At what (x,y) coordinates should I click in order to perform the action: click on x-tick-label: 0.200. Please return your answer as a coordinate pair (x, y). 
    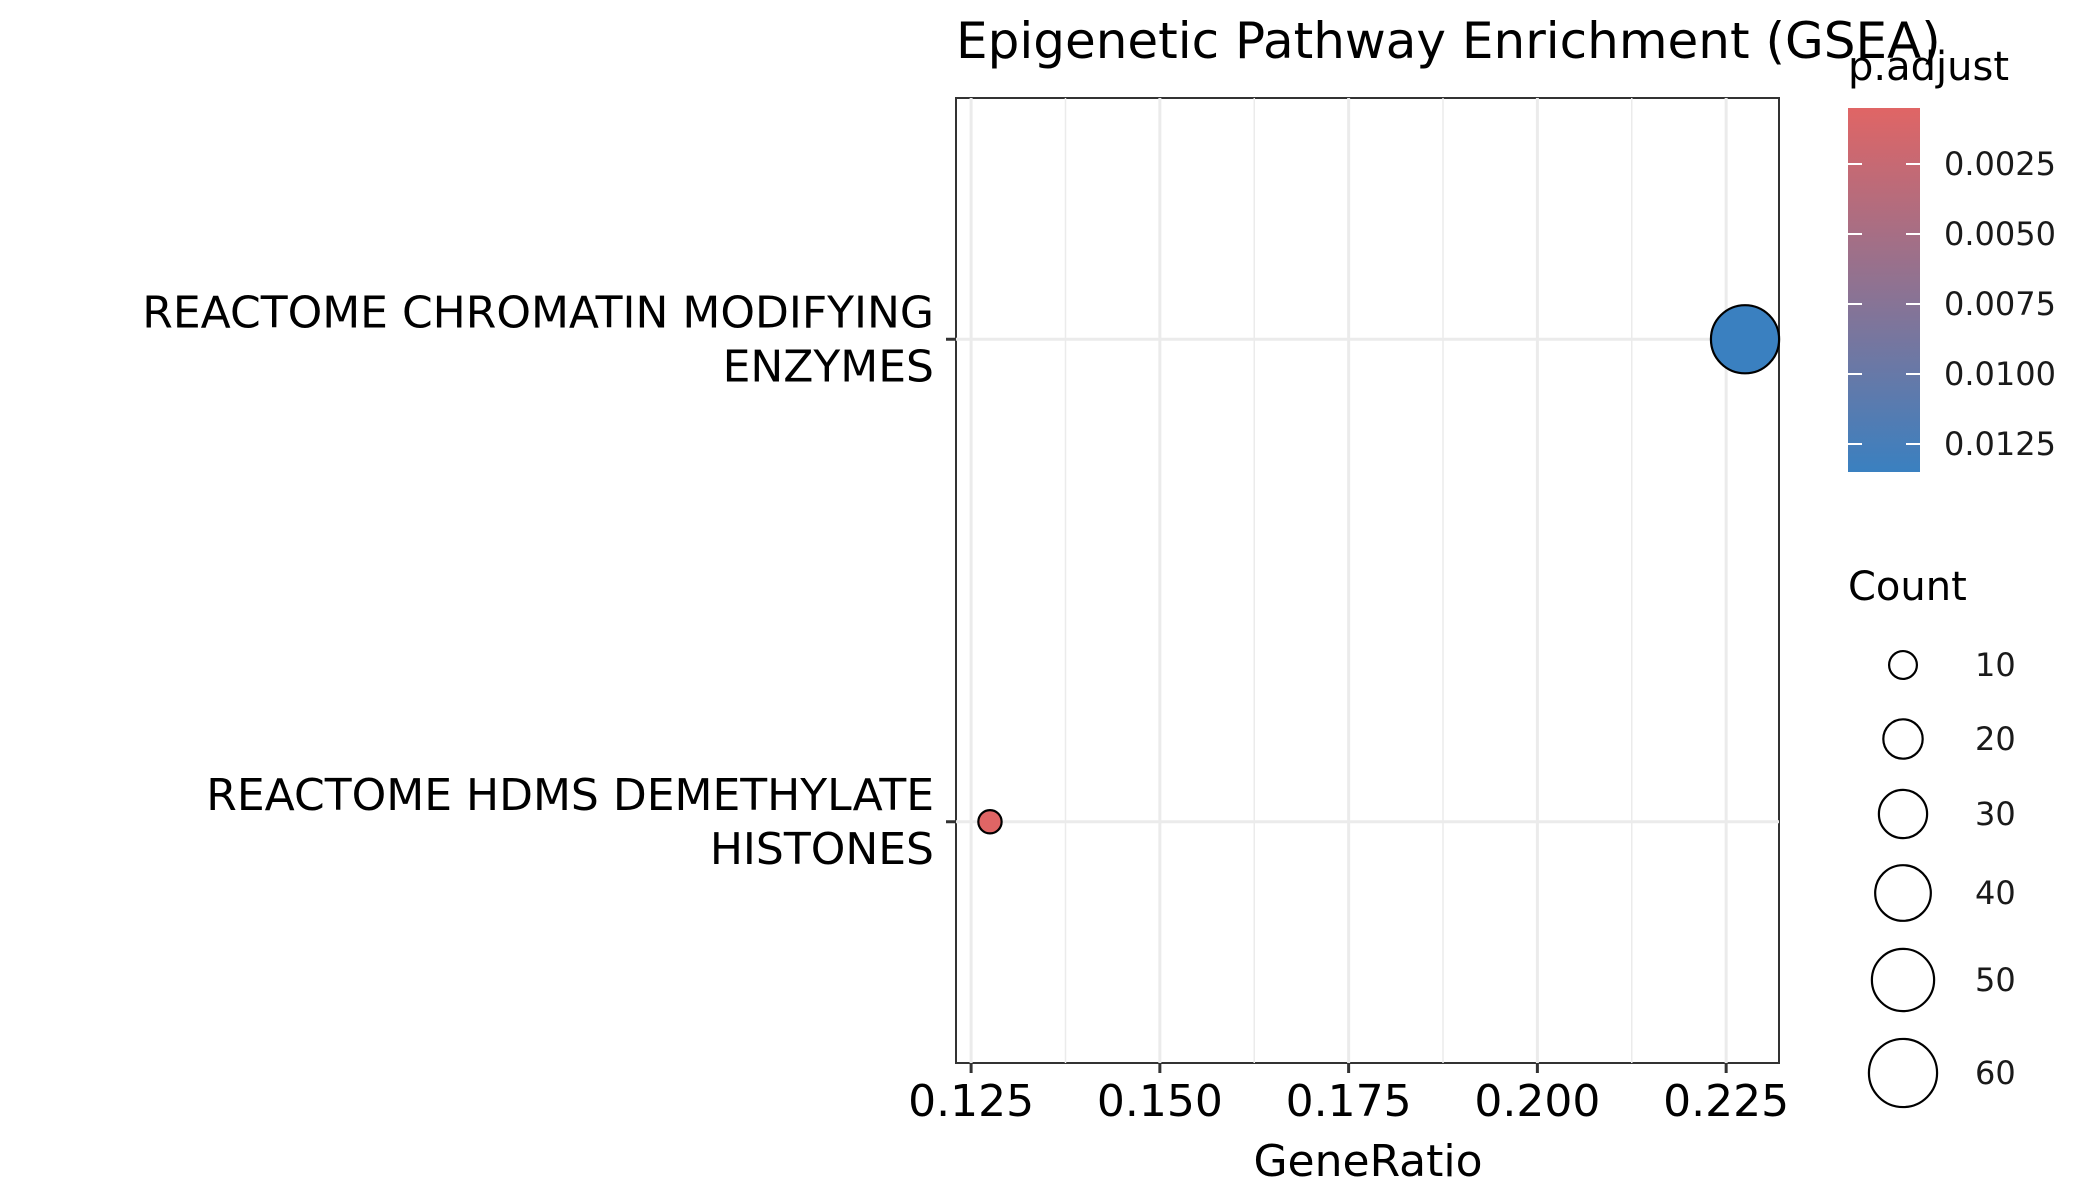
    Looking at the image, I should click on (1537, 1101).